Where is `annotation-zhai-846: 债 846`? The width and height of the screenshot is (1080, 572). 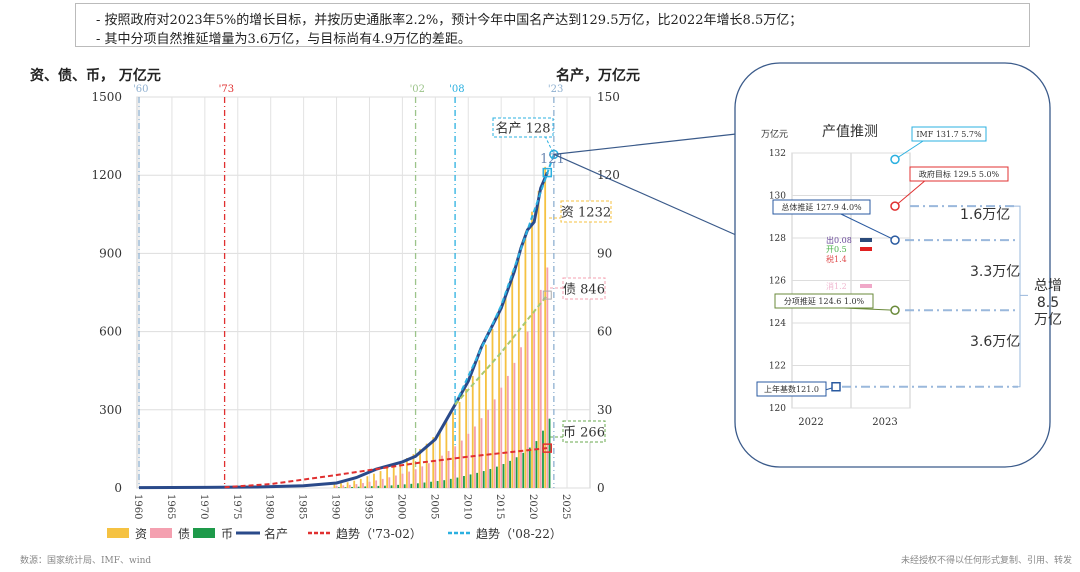 annotation-zhai-846: 债 846 is located at coordinates (584, 290).